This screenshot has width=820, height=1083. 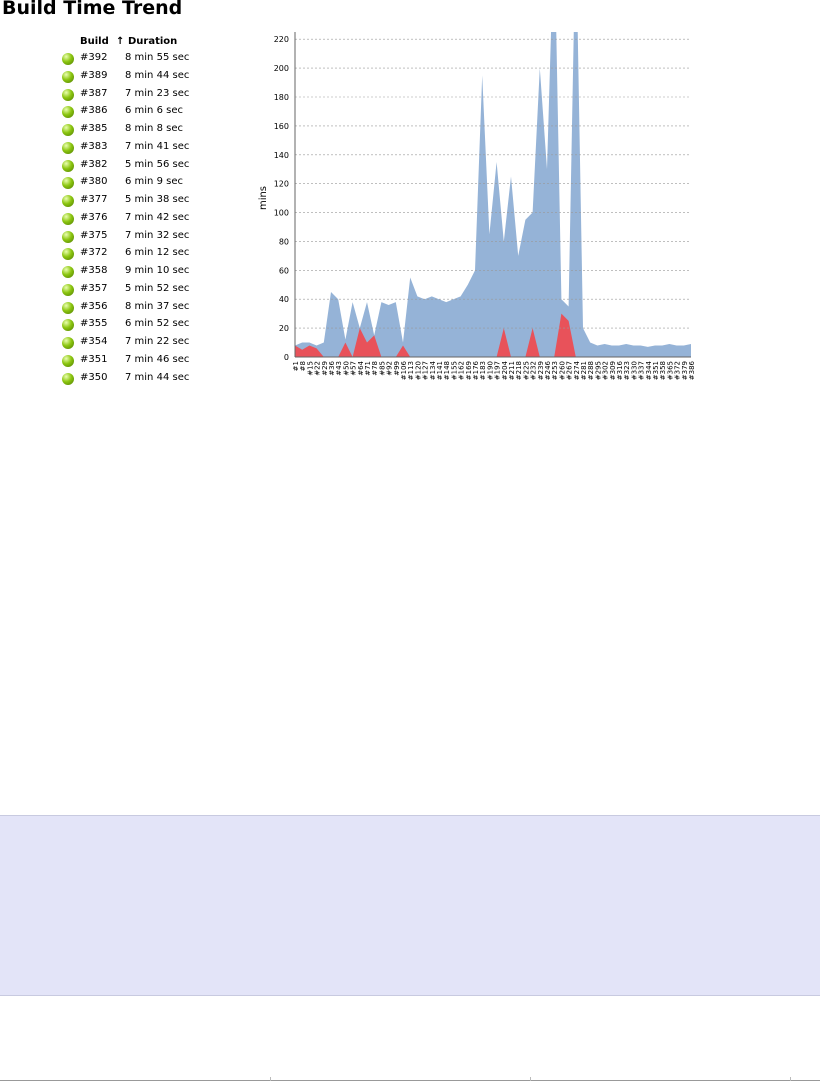 What do you see at coordinates (548, 370) in the screenshot?
I see `x-tick-label: #246` at bounding box center [548, 370].